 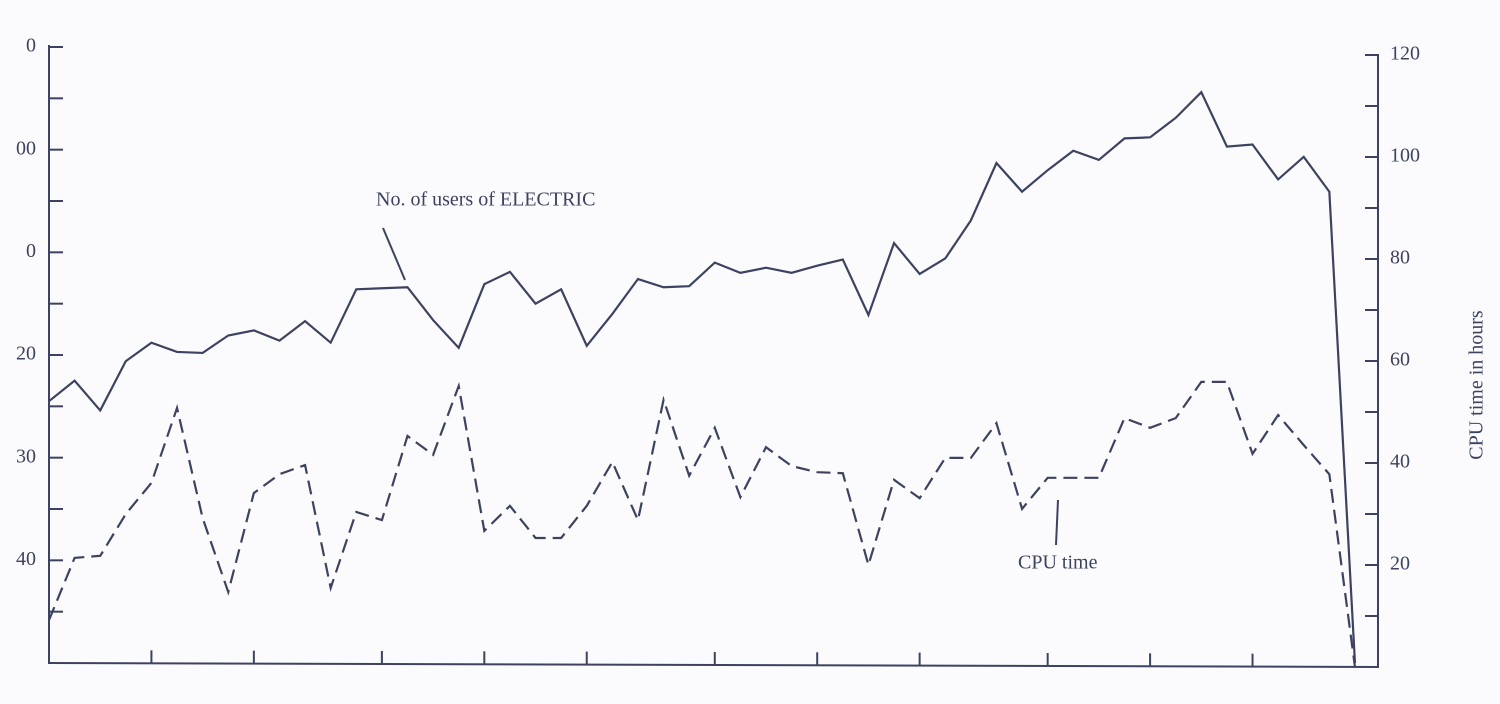 I want to click on annotation: No. of users of ELECTRIC, so click(x=485, y=200).